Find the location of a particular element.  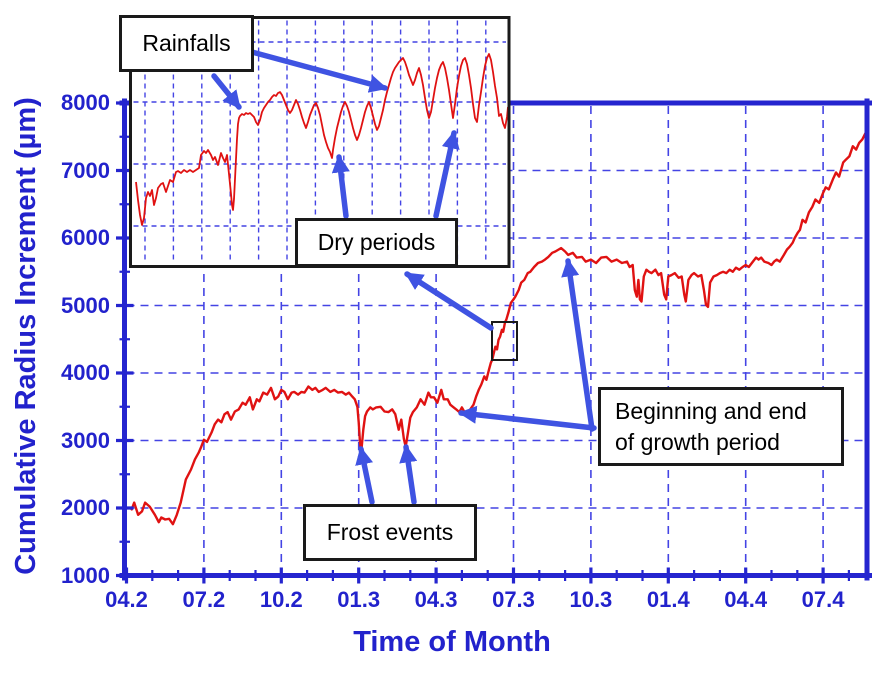

annotation-growth-line1: Beginning and end is located at coordinates (711, 410).